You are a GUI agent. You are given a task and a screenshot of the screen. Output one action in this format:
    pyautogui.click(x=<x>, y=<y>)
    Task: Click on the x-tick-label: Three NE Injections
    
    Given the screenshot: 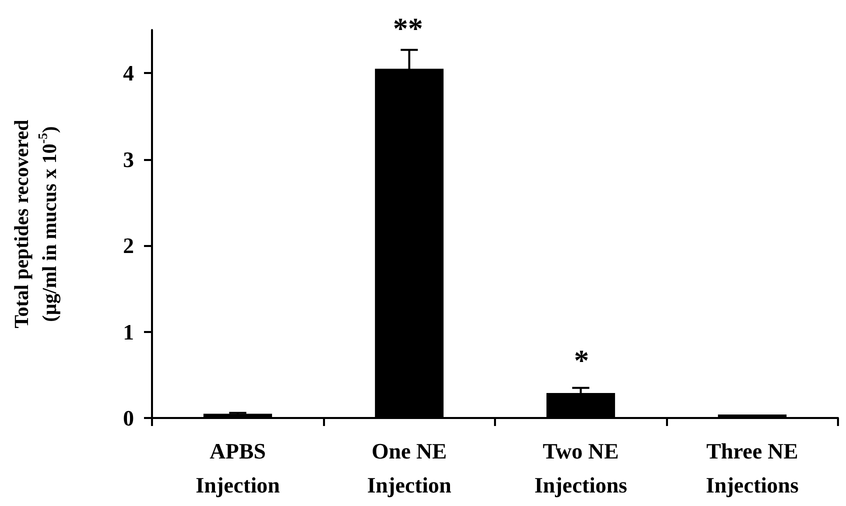 What is the action you would take?
    pyautogui.click(x=753, y=468)
    